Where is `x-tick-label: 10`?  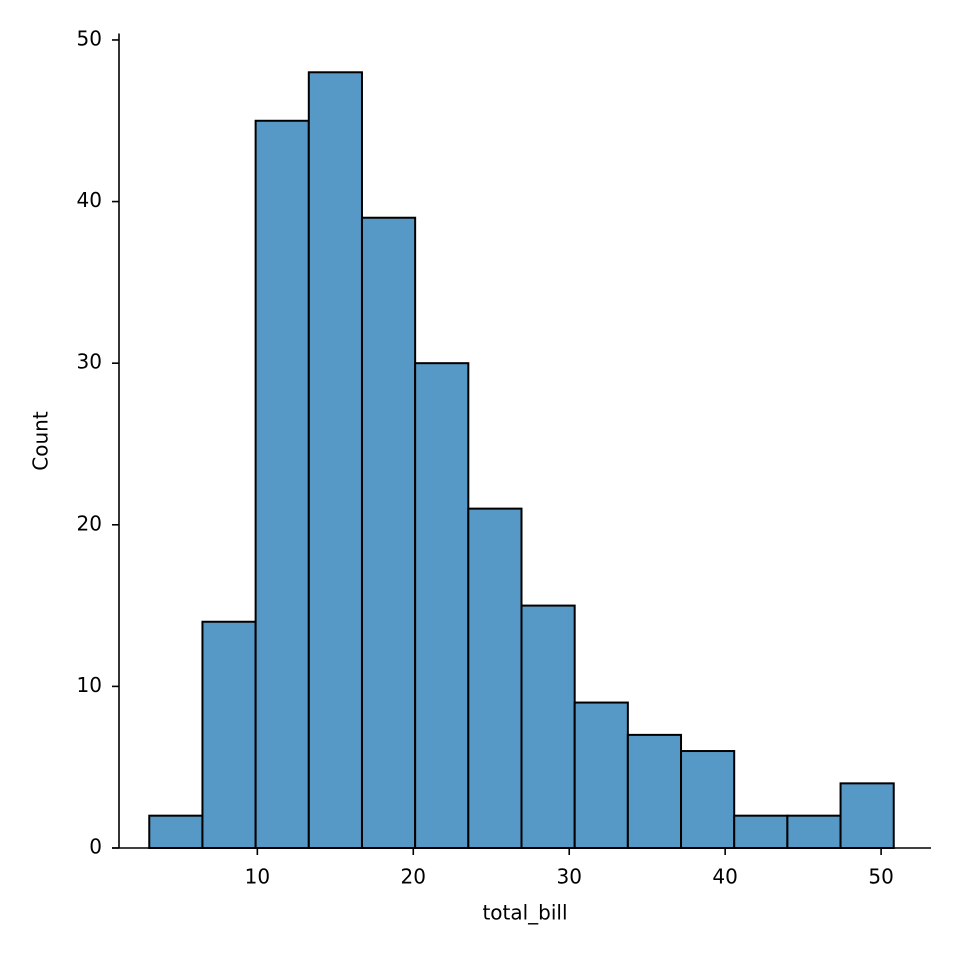 x-tick-label: 10 is located at coordinates (257, 877).